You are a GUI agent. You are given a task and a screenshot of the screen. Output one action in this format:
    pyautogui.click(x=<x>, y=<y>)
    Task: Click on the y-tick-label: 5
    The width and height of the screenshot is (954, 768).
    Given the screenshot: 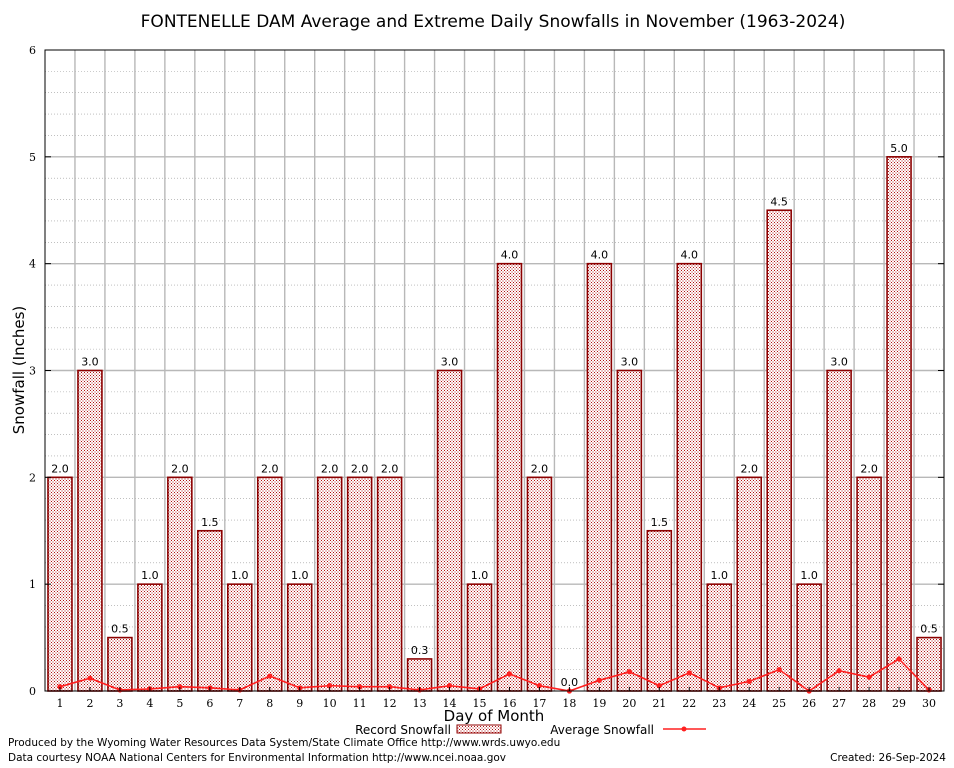 What is the action you would take?
    pyautogui.click(x=32, y=157)
    